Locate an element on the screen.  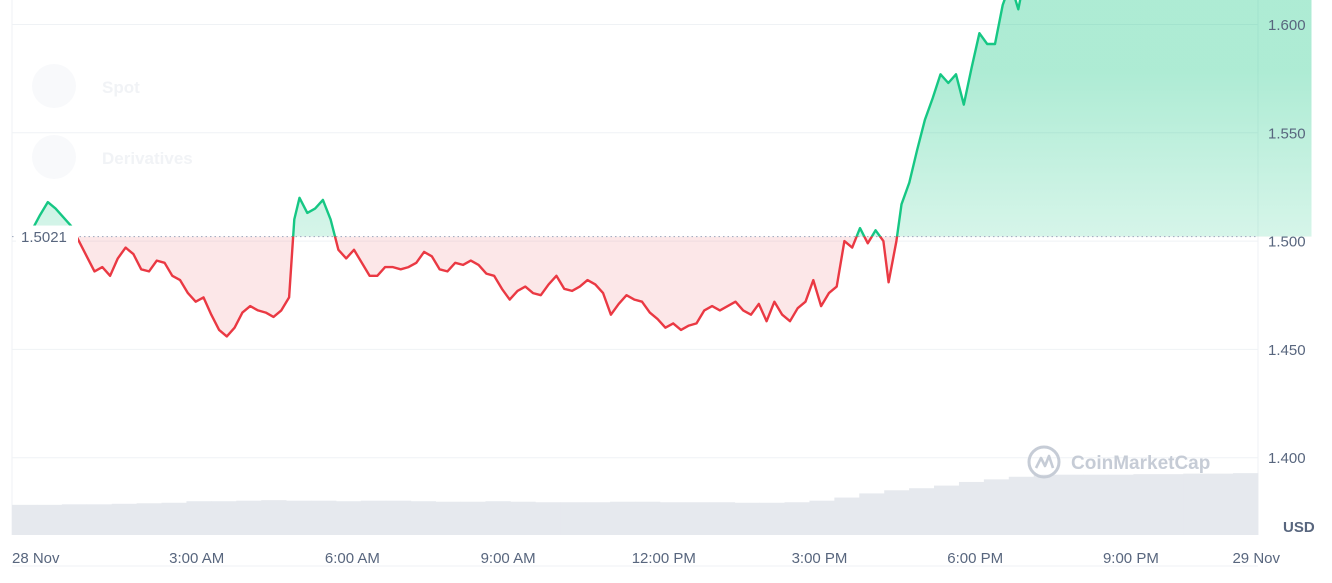
x-tick-label: 29 Nov is located at coordinates (1256, 558).